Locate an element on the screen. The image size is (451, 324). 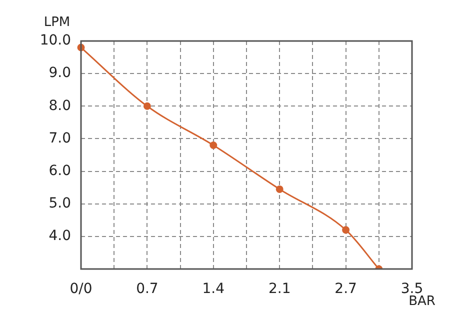
y-tick-label: 9.0 is located at coordinates (59, 73).